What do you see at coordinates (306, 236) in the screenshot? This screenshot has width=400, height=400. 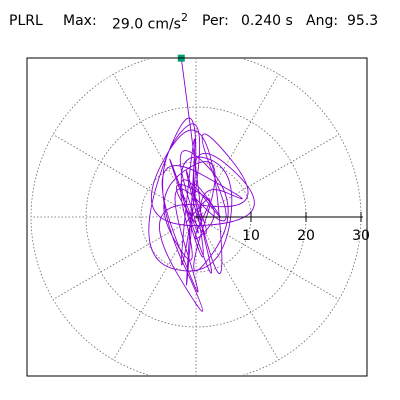 I see `radial-tick-label-20: 20` at bounding box center [306, 236].